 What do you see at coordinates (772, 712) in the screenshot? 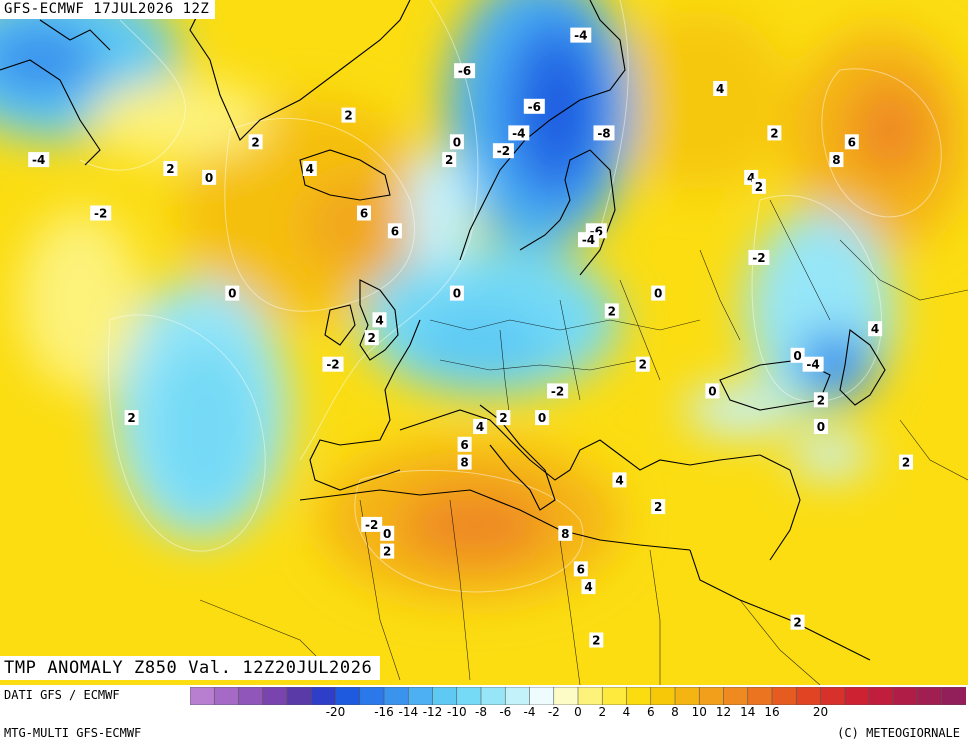
I see `scale-tick-label: 16` at bounding box center [772, 712].